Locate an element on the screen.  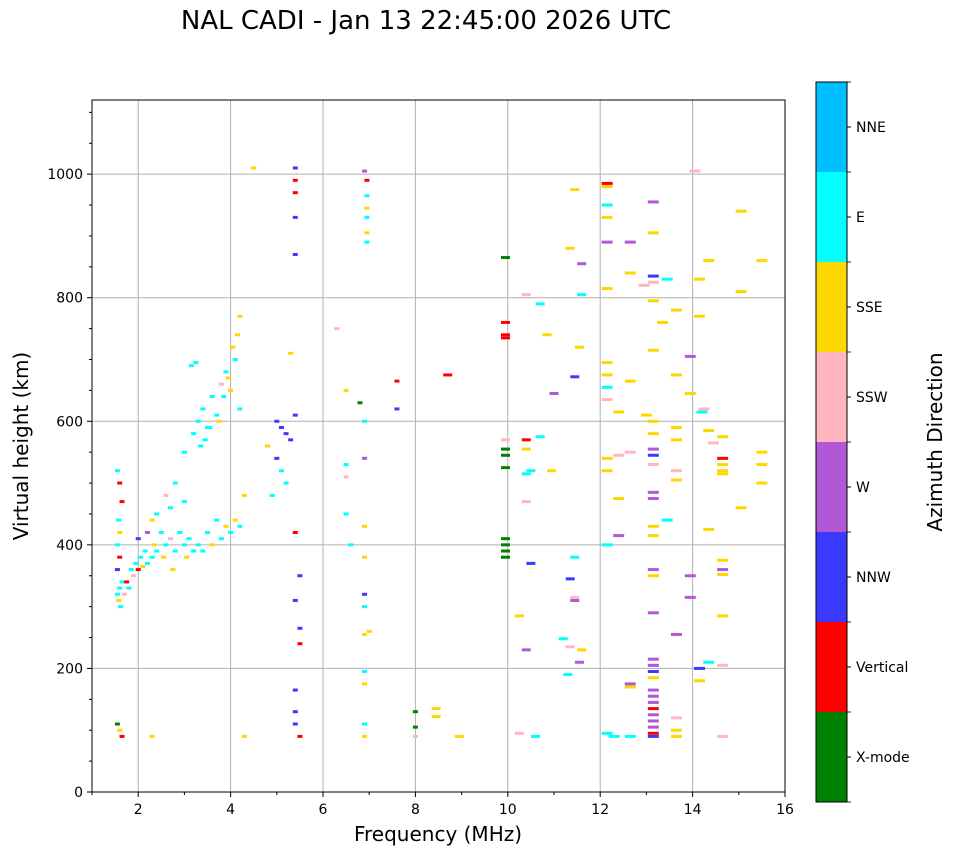
x-axis: 2 4 6 8 10 12 14 16 is located at coordinates (442, 805).